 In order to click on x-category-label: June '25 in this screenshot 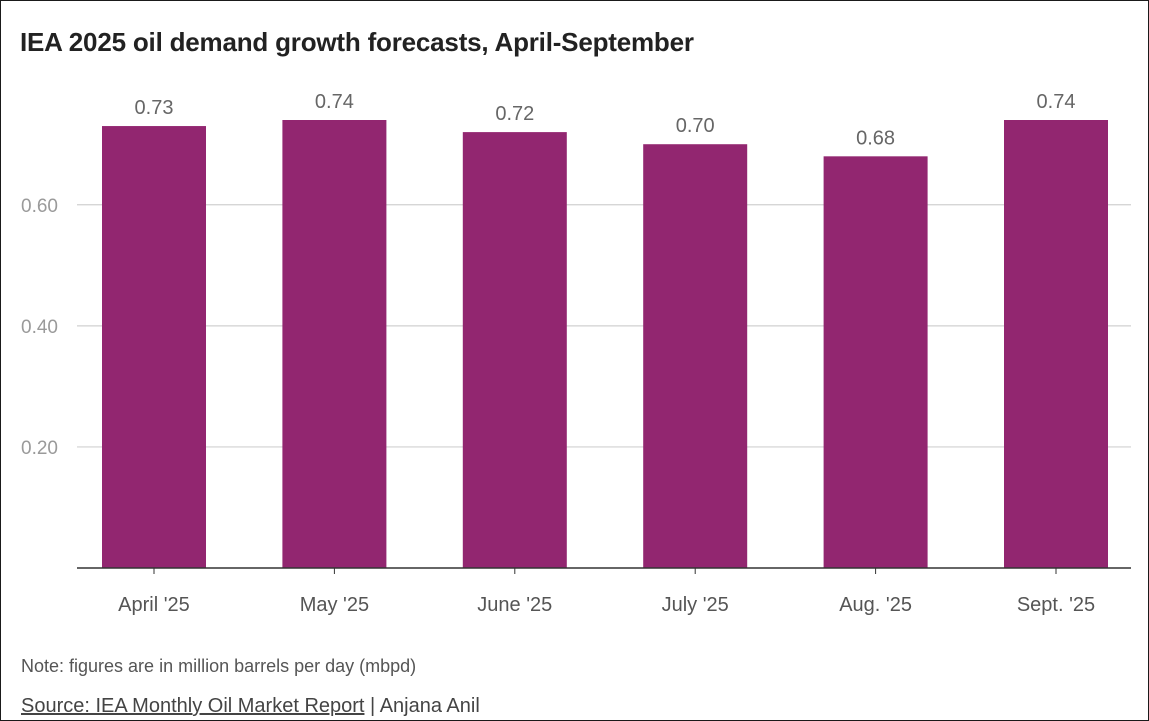, I will do `click(514, 605)`.